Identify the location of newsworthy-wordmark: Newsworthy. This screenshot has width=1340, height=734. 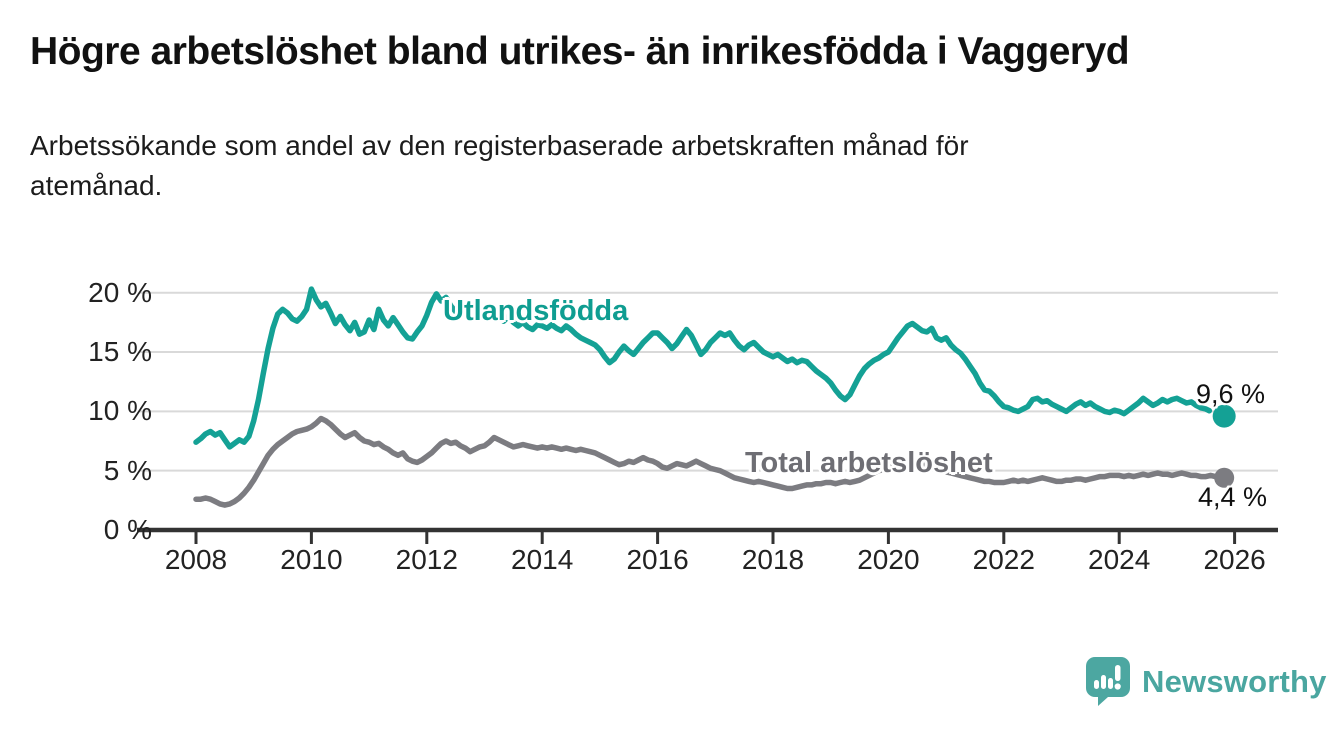
(1234, 681).